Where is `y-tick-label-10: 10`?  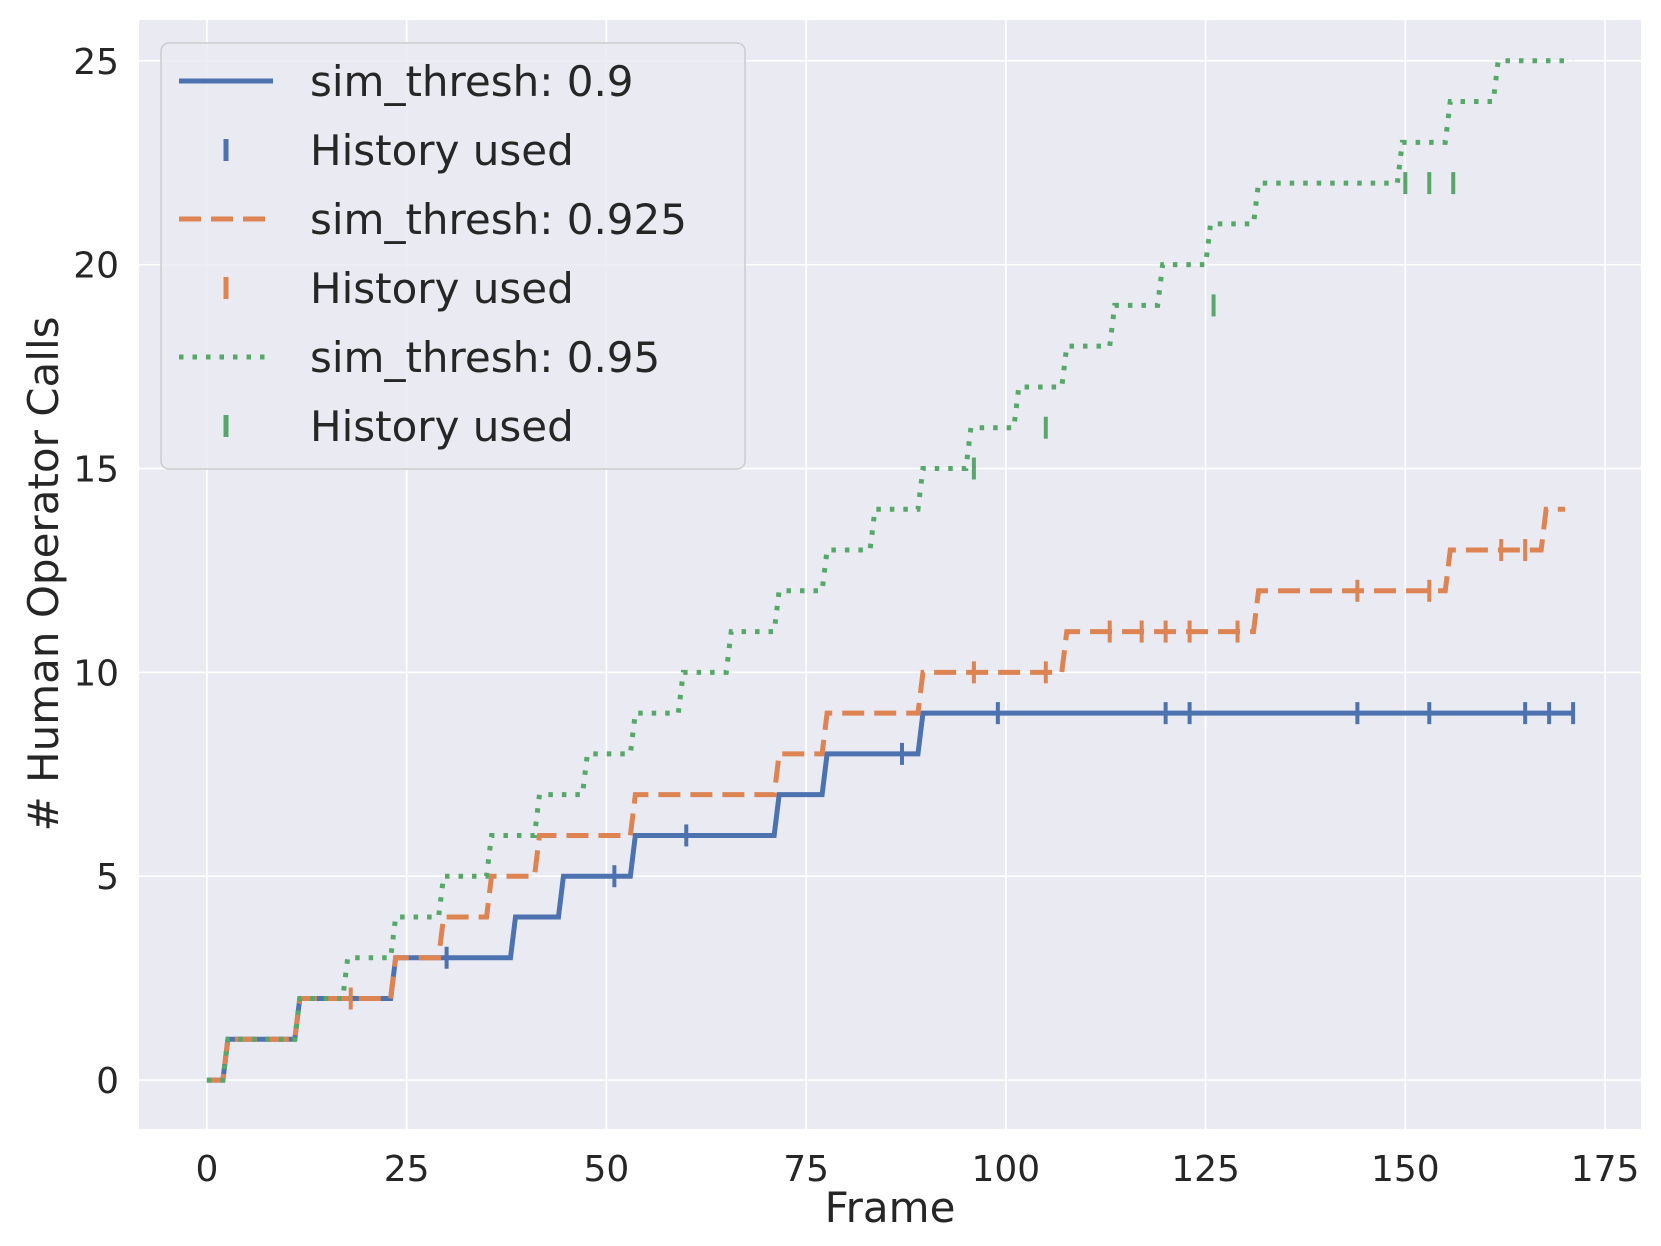 y-tick-label-10: 10 is located at coordinates (96, 673).